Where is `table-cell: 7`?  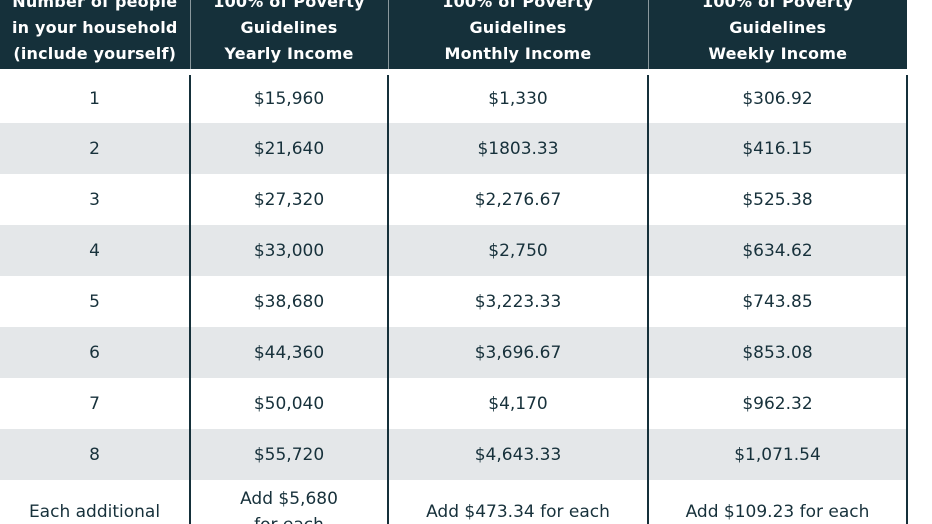 table-cell: 7 is located at coordinates (95, 403).